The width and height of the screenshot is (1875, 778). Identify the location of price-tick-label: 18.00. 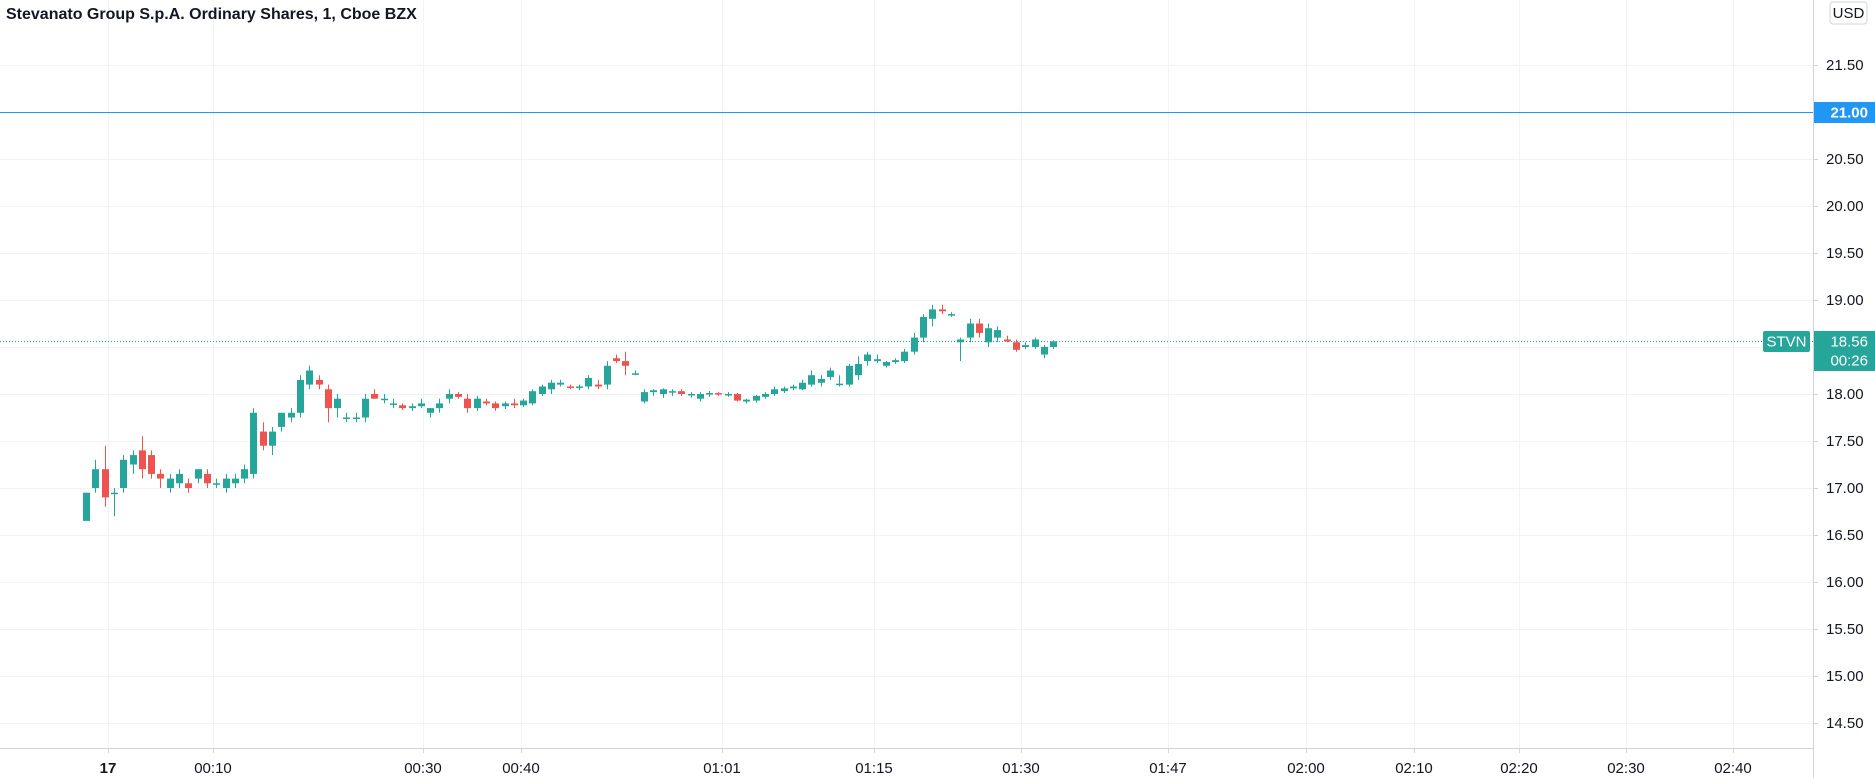
(1845, 394).